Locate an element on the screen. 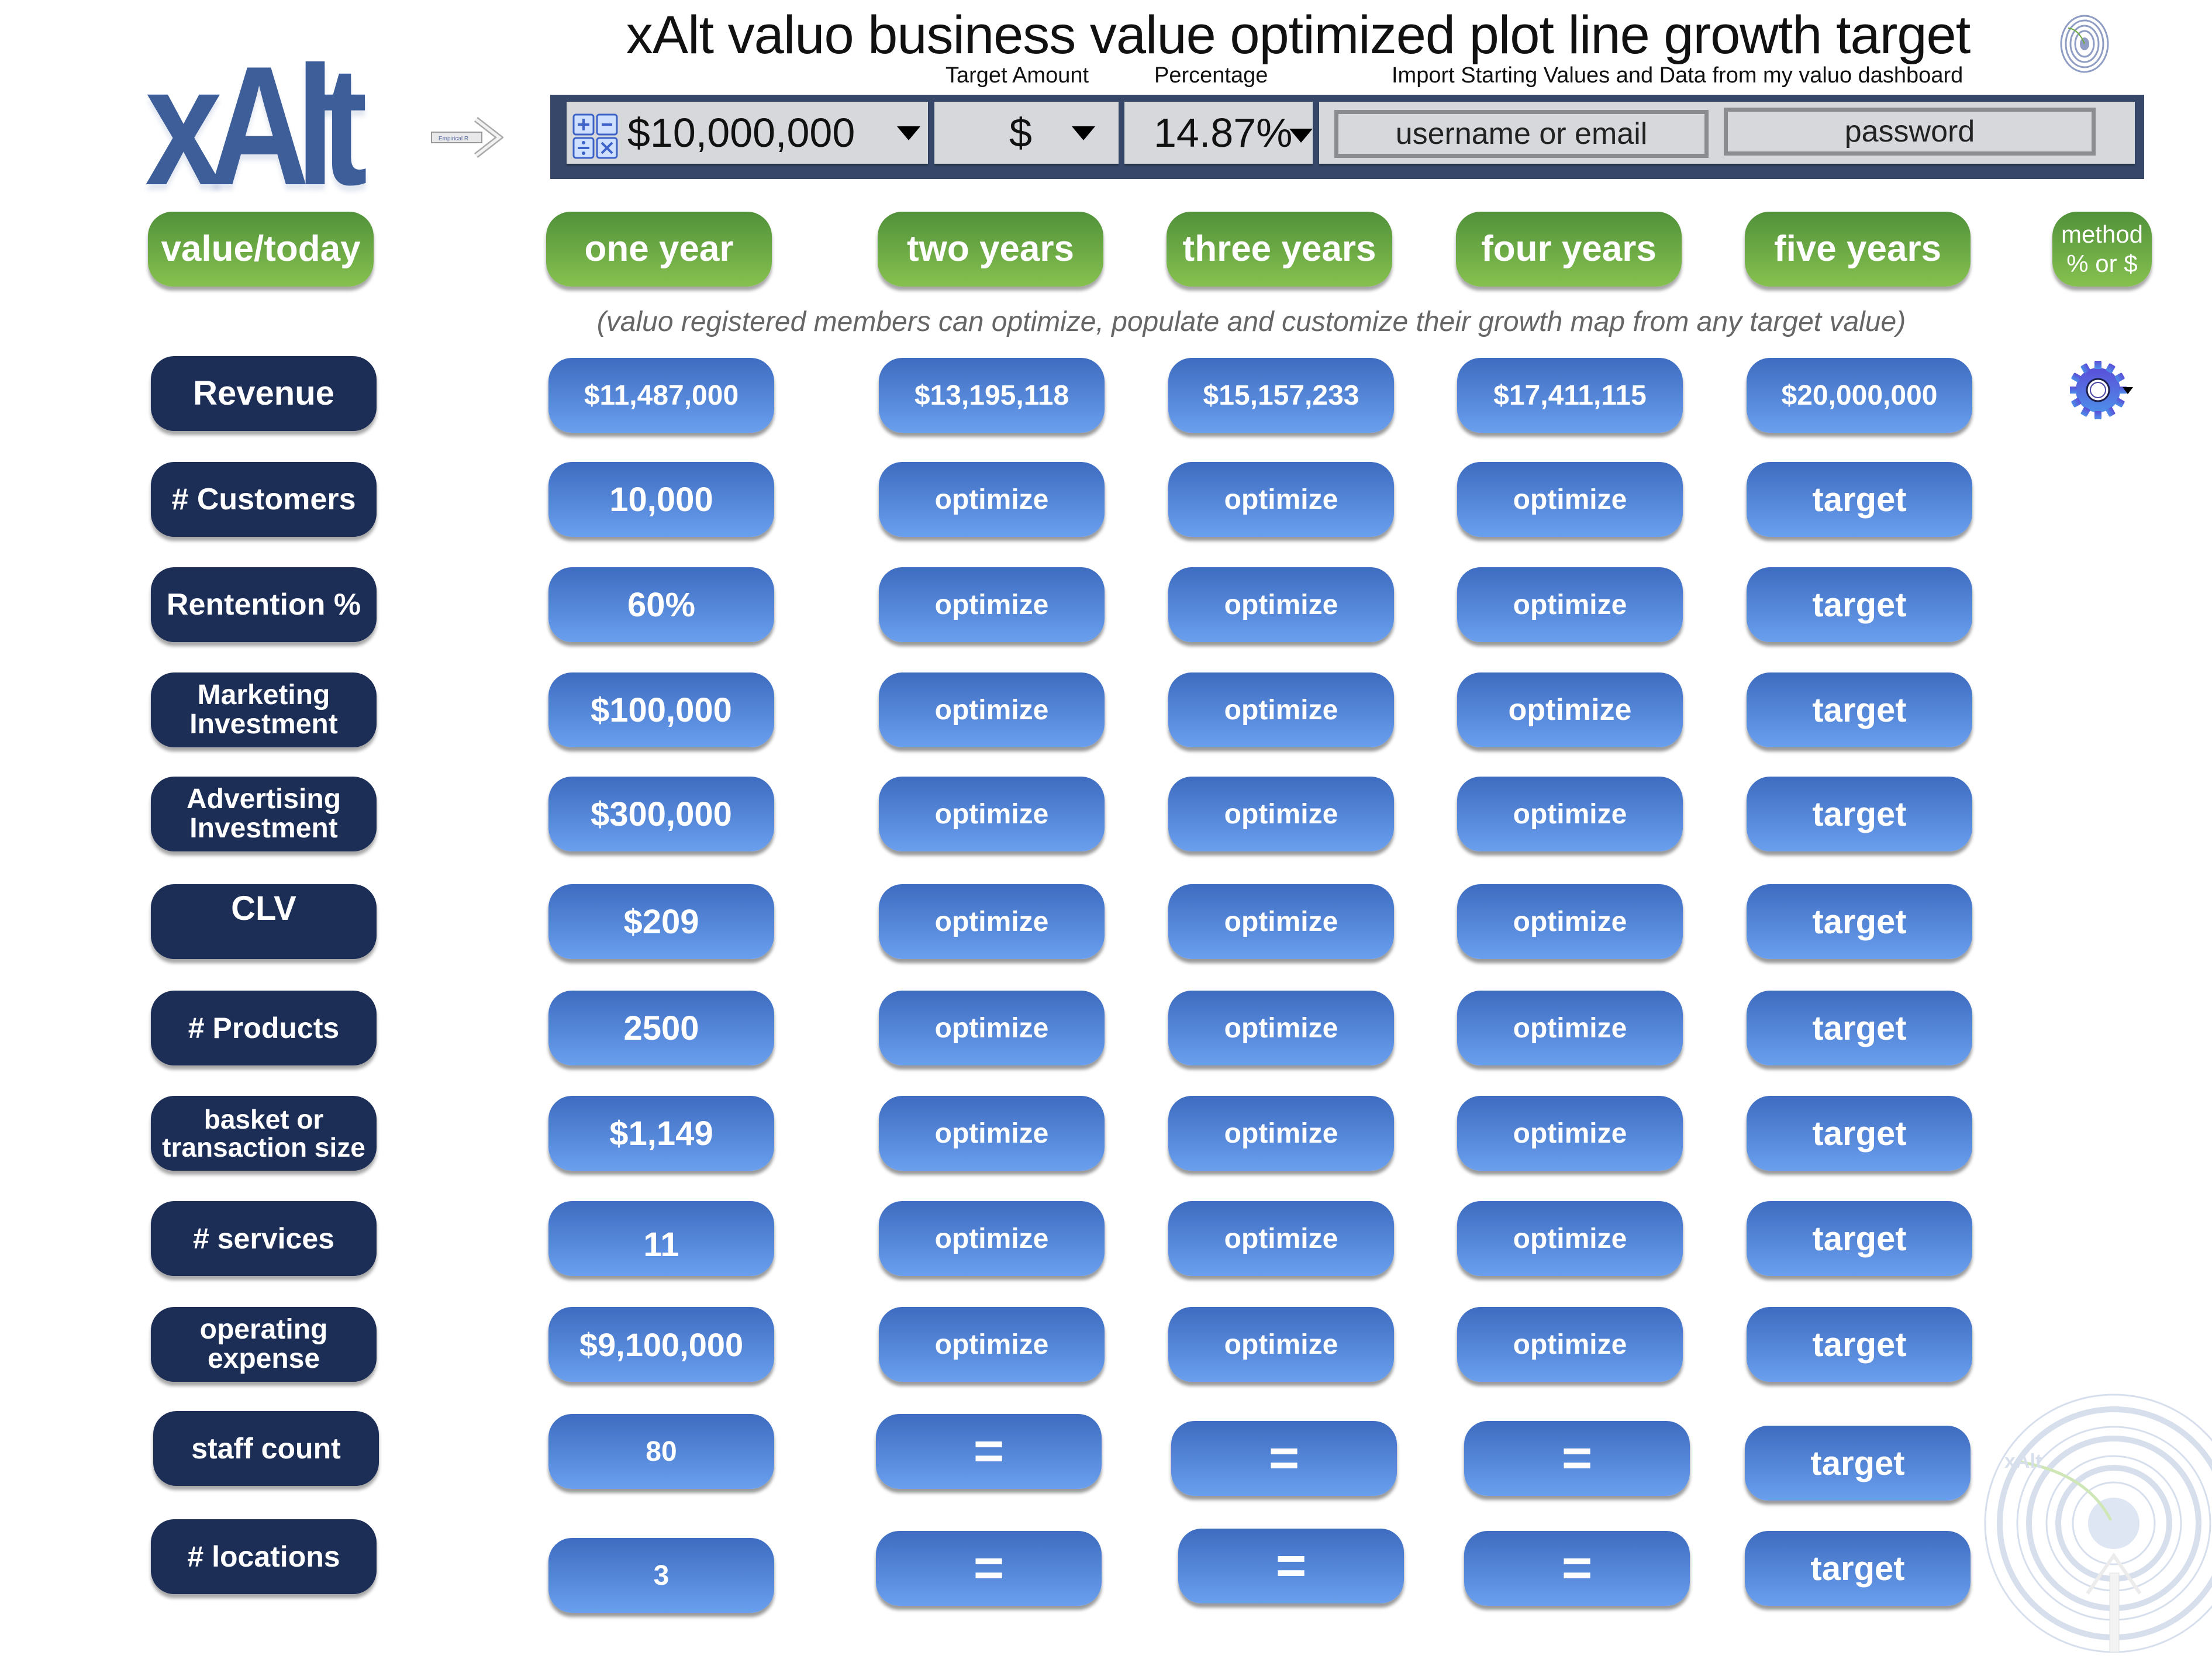 This screenshot has width=2212, height=1659. gear-icon is located at coordinates (2102, 390).